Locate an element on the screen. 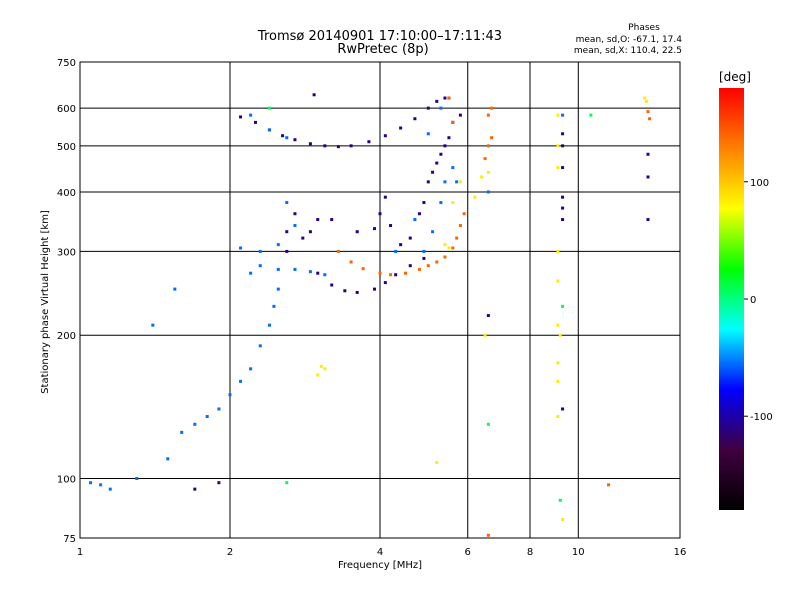 This screenshot has width=800, height=600. colorbar-gradient is located at coordinates (731, 299).